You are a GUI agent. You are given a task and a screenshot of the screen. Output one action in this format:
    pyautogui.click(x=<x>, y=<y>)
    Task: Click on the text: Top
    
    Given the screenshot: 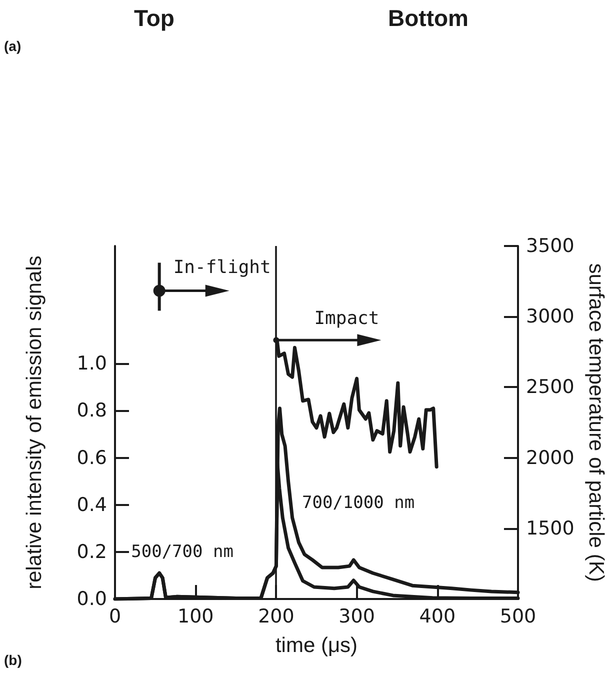 What is the action you would take?
    pyautogui.click(x=154, y=18)
    